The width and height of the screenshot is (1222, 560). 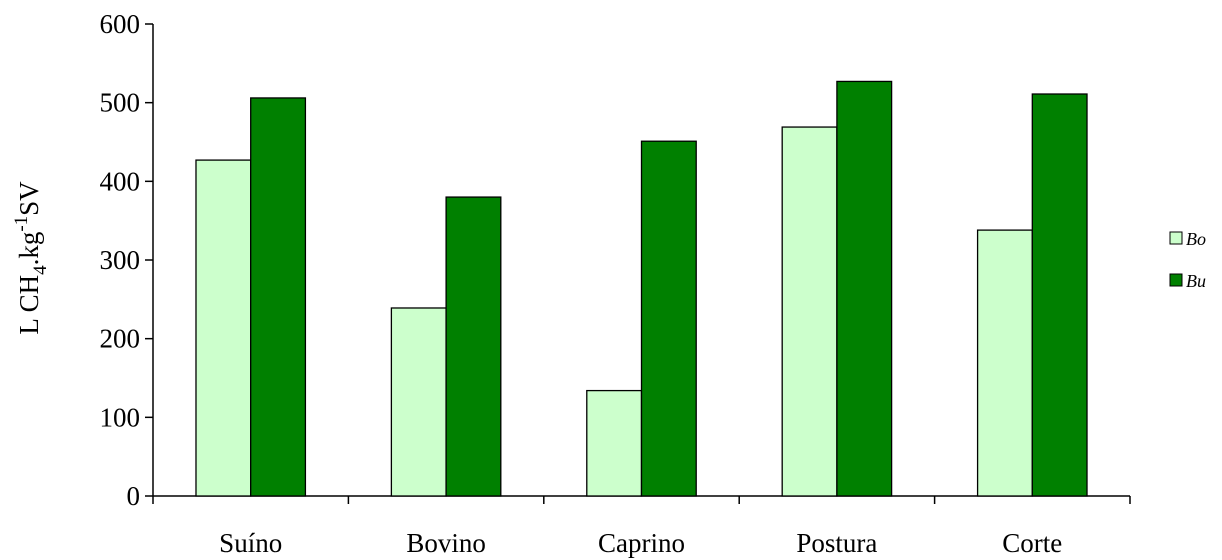 I want to click on y-tick-label: 200, so click(x=120, y=339).